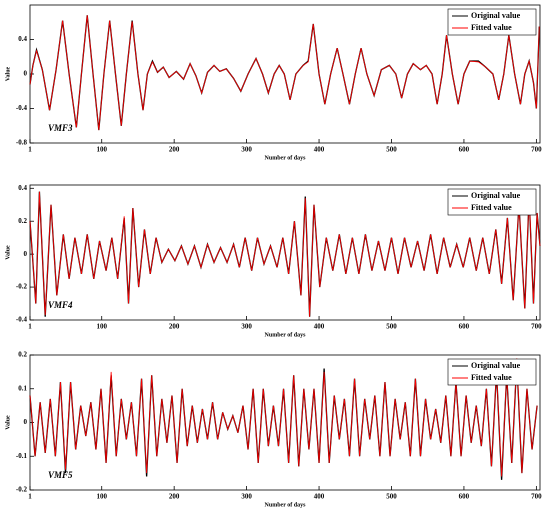  What do you see at coordinates (60, 128) in the screenshot?
I see `annotation: VMF3` at bounding box center [60, 128].